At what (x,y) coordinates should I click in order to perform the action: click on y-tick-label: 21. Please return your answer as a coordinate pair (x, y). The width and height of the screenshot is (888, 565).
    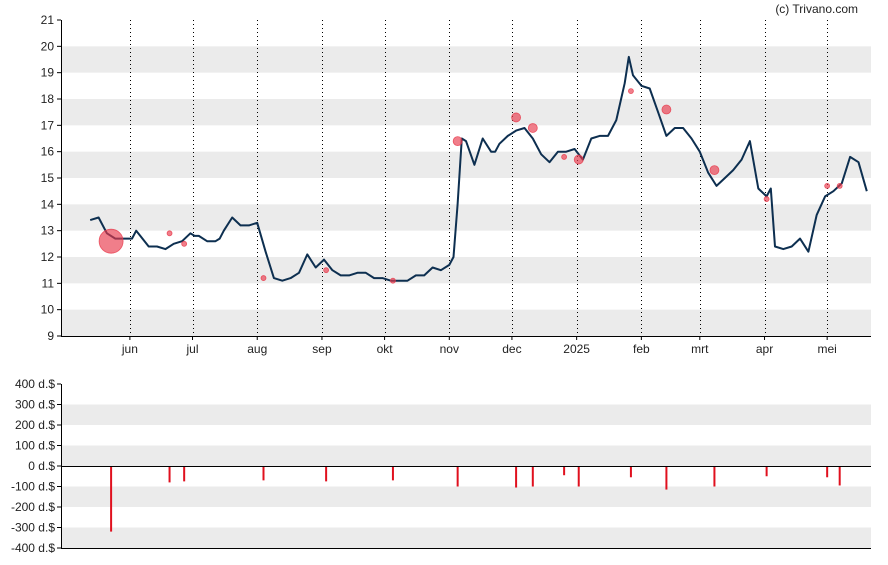
    Looking at the image, I should click on (48, 20).